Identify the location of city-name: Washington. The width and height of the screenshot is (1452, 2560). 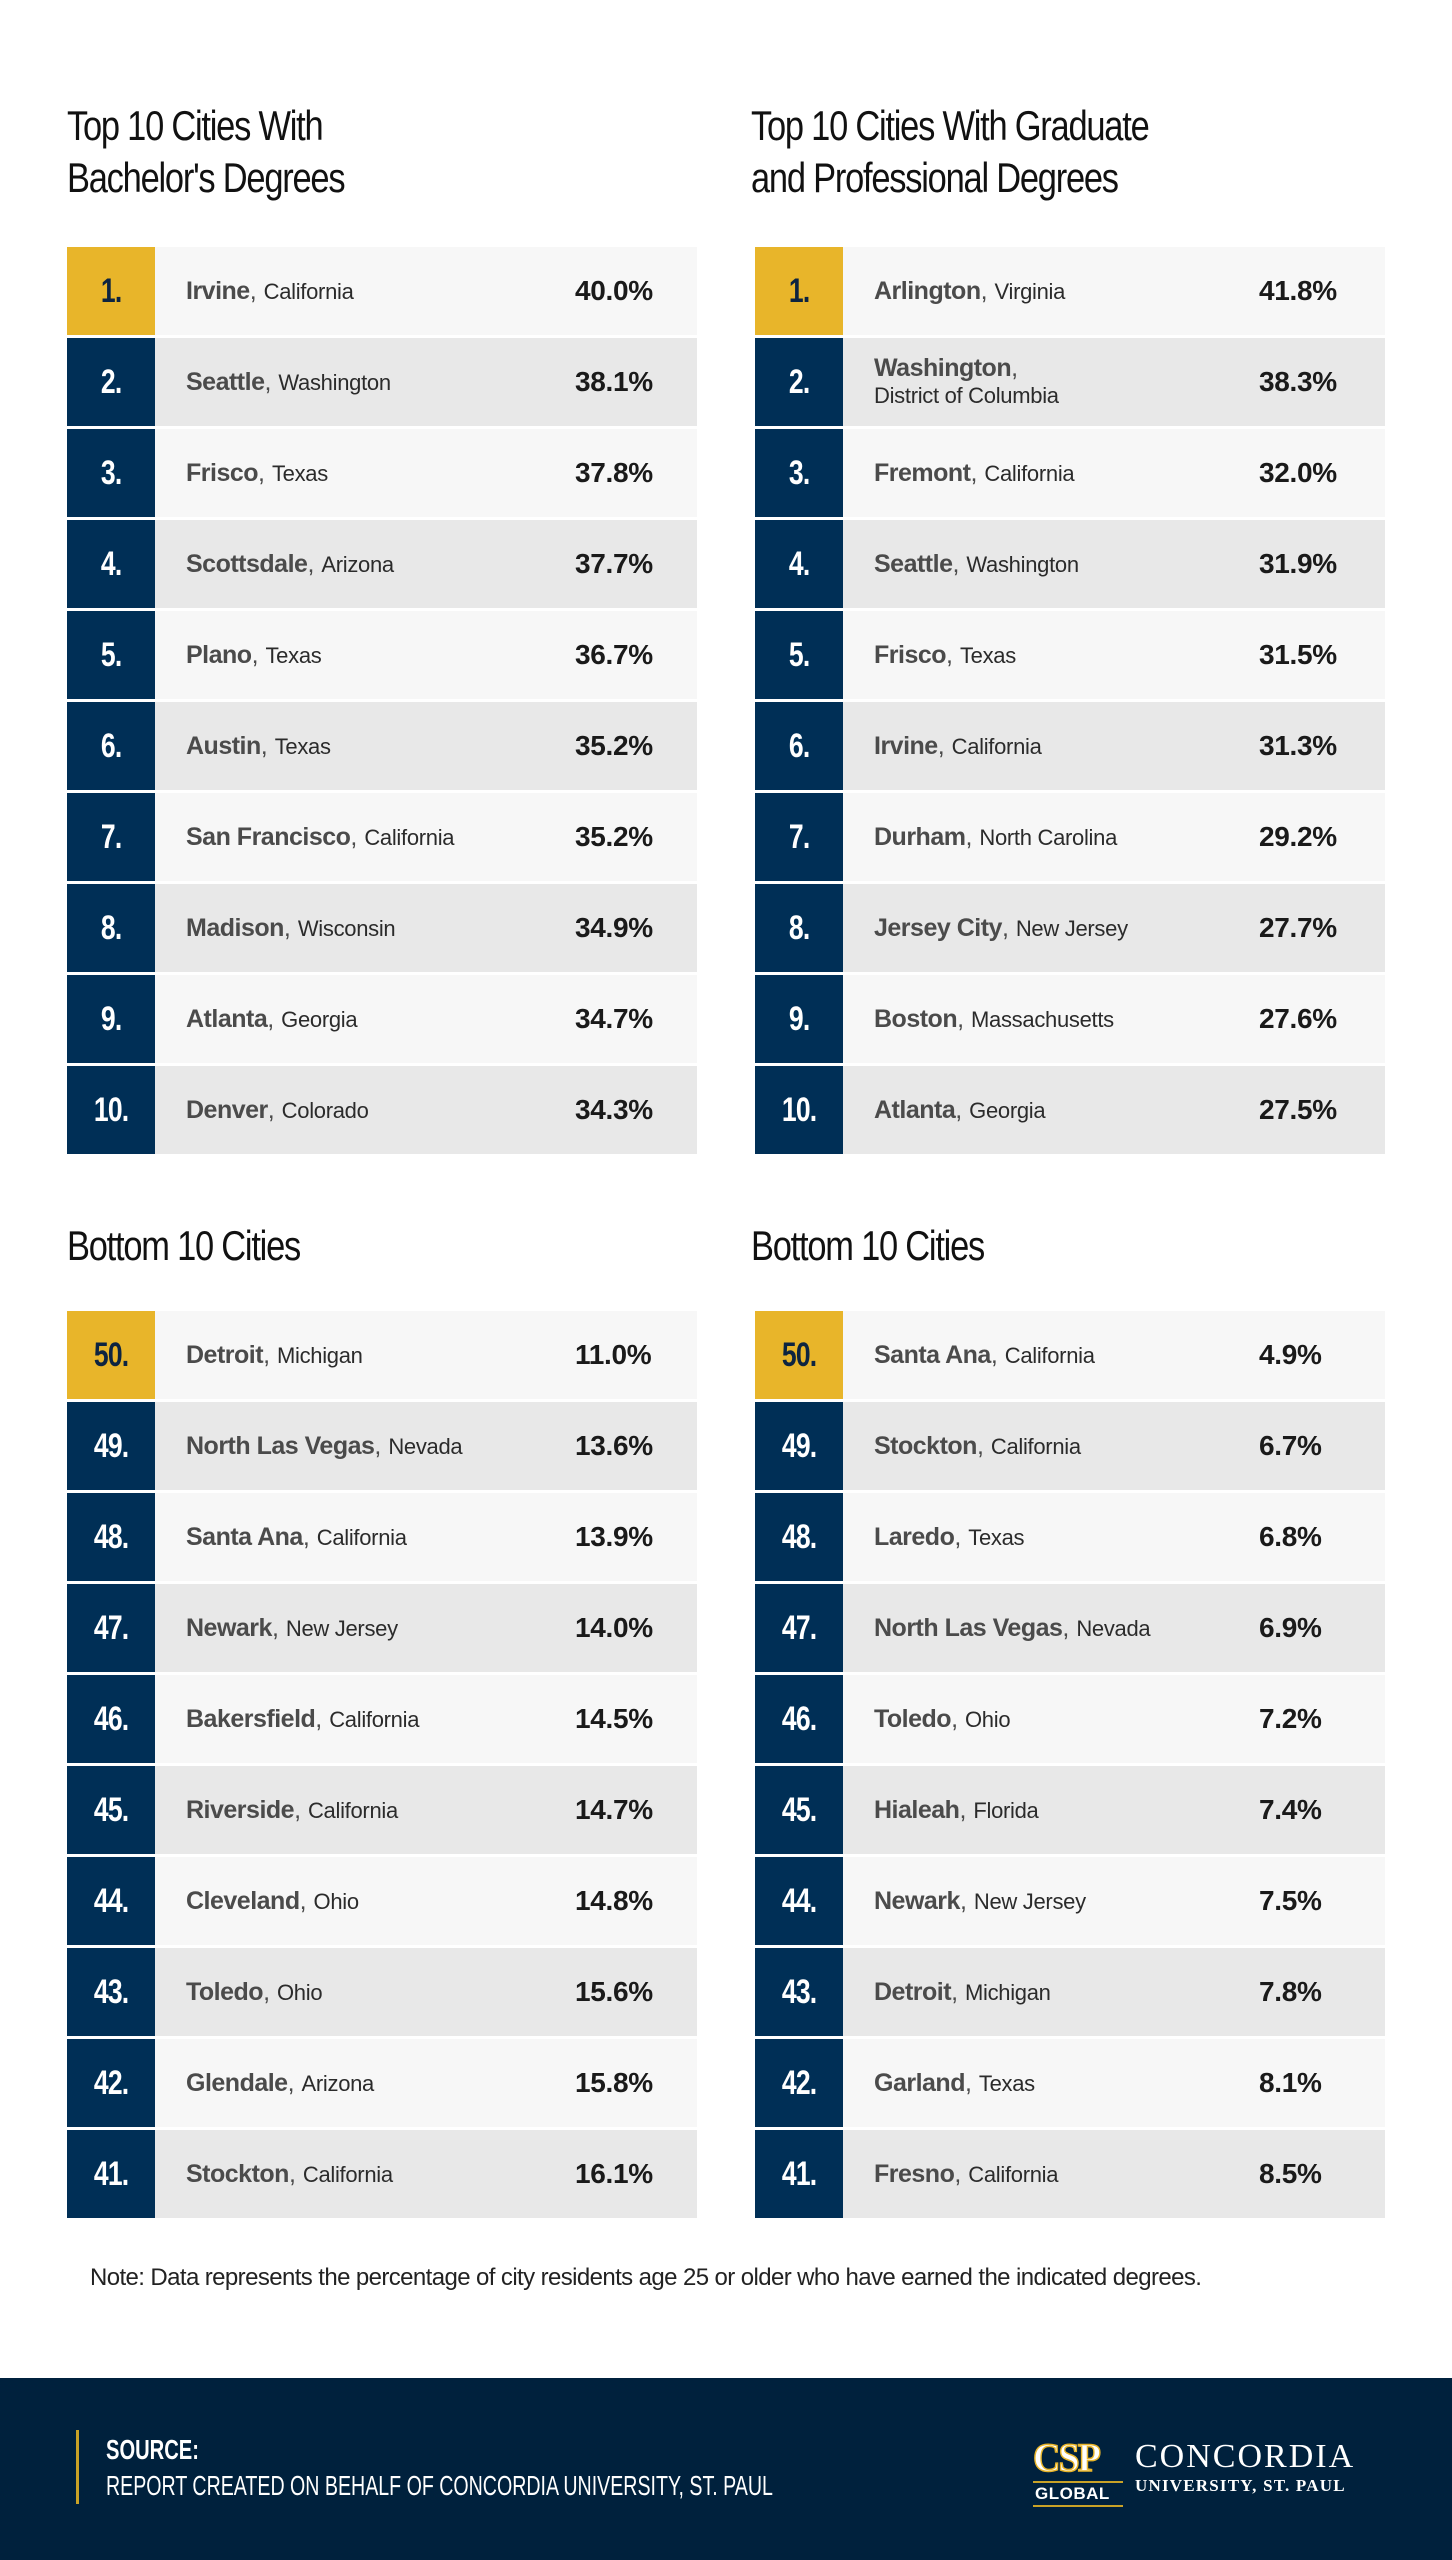
(943, 368).